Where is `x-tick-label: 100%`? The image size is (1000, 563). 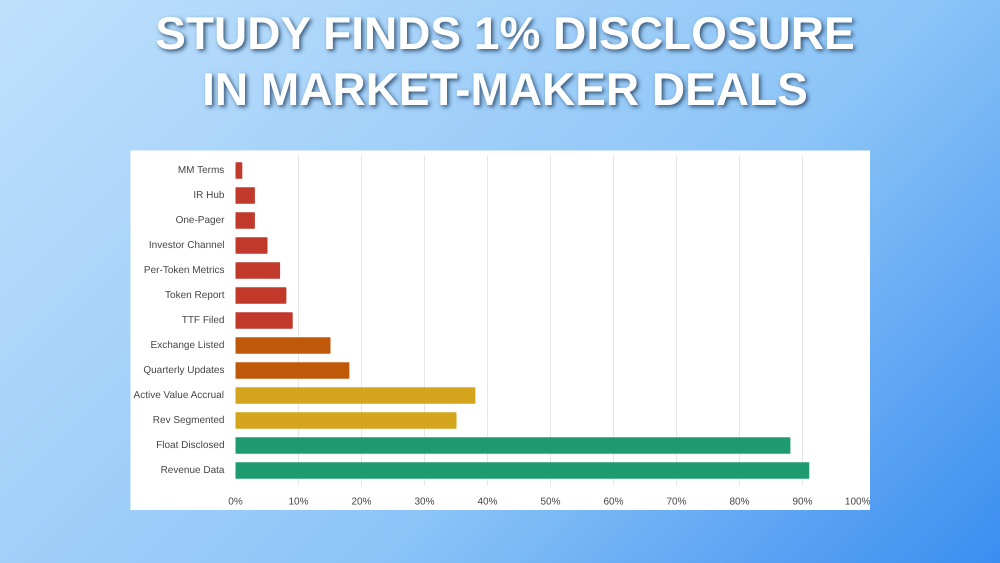 x-tick-label: 100% is located at coordinates (857, 502).